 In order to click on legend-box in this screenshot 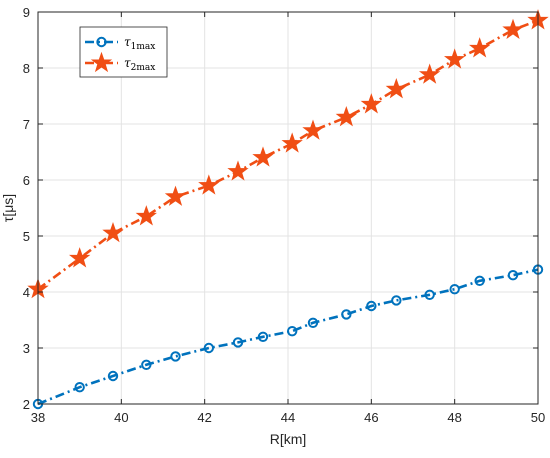, I will do `click(123, 52)`.